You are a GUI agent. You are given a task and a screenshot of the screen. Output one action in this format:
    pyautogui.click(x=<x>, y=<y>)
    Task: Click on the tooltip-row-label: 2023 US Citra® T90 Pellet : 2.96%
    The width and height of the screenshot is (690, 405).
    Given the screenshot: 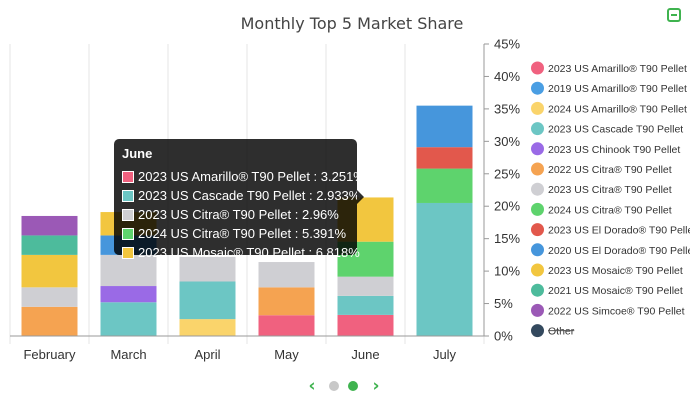 What is the action you would take?
    pyautogui.click(x=238, y=214)
    